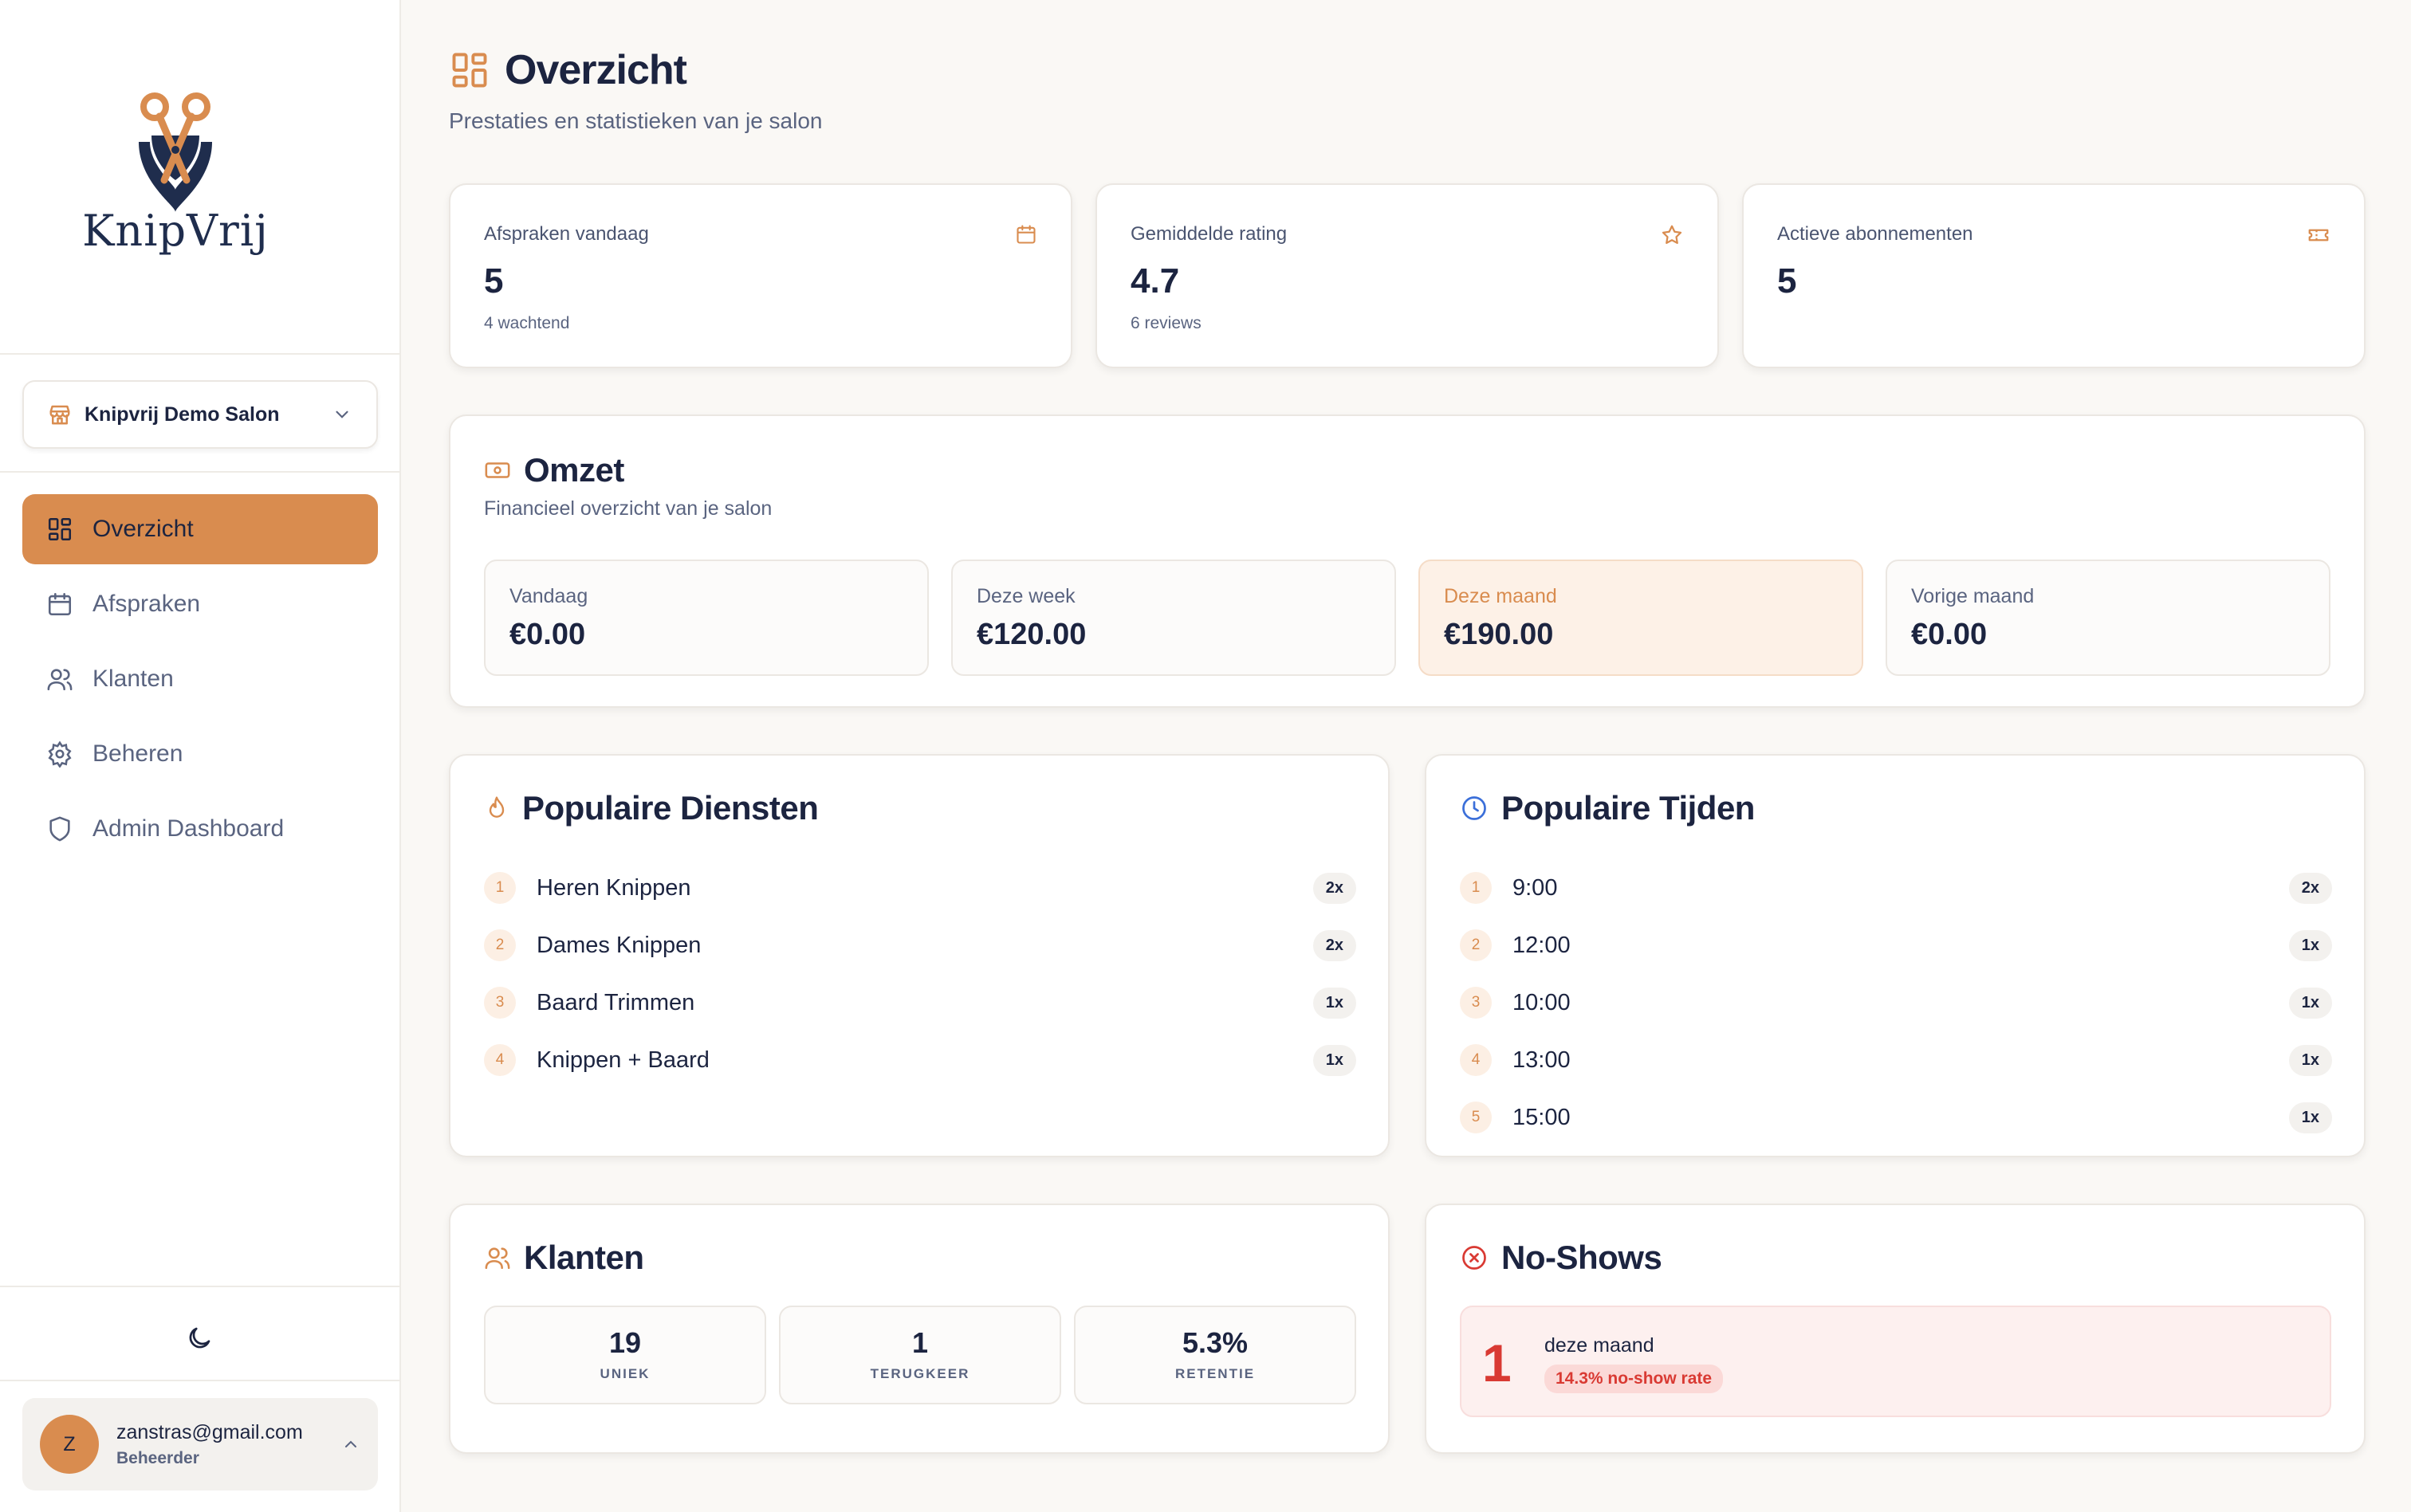  Describe the element at coordinates (1895, 1329) in the screenshot. I see `noshows-card: No-Shows 1 deze maand 14.3% no-show rate` at that location.